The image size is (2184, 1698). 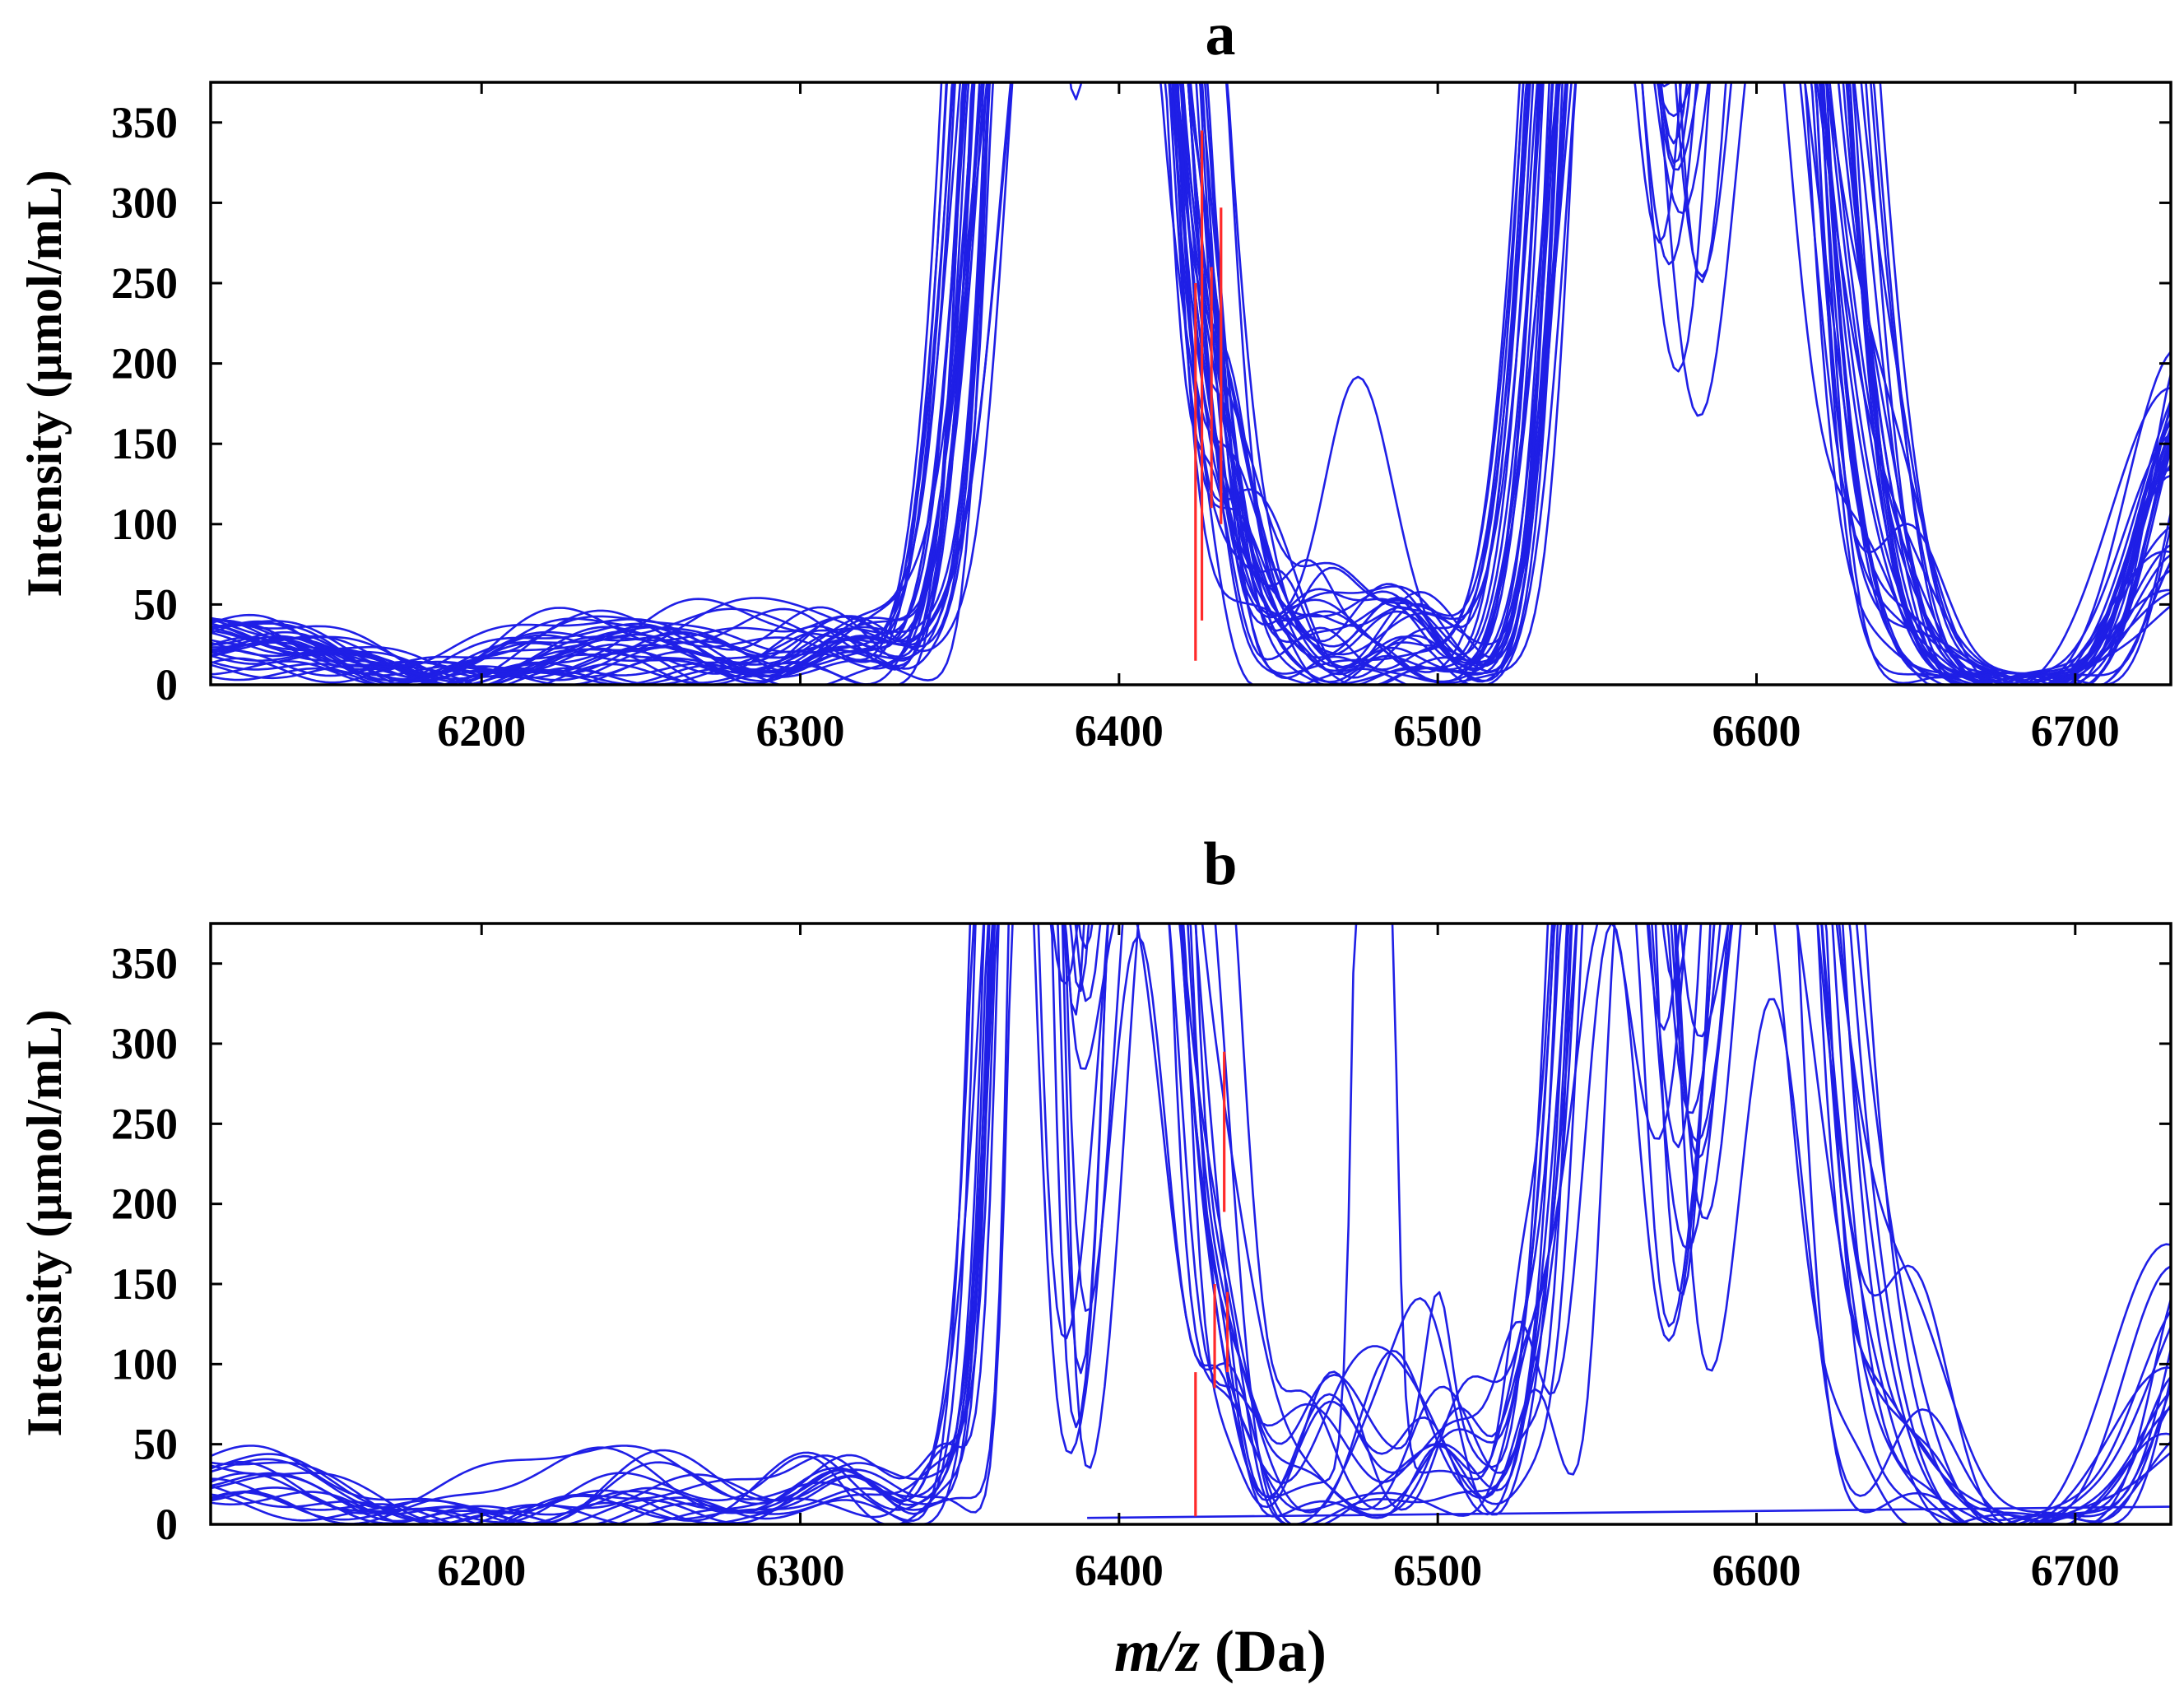 What do you see at coordinates (44, 1223) in the screenshot?
I see `panel-b-ylabel: Intensity (μmol/mL)` at bounding box center [44, 1223].